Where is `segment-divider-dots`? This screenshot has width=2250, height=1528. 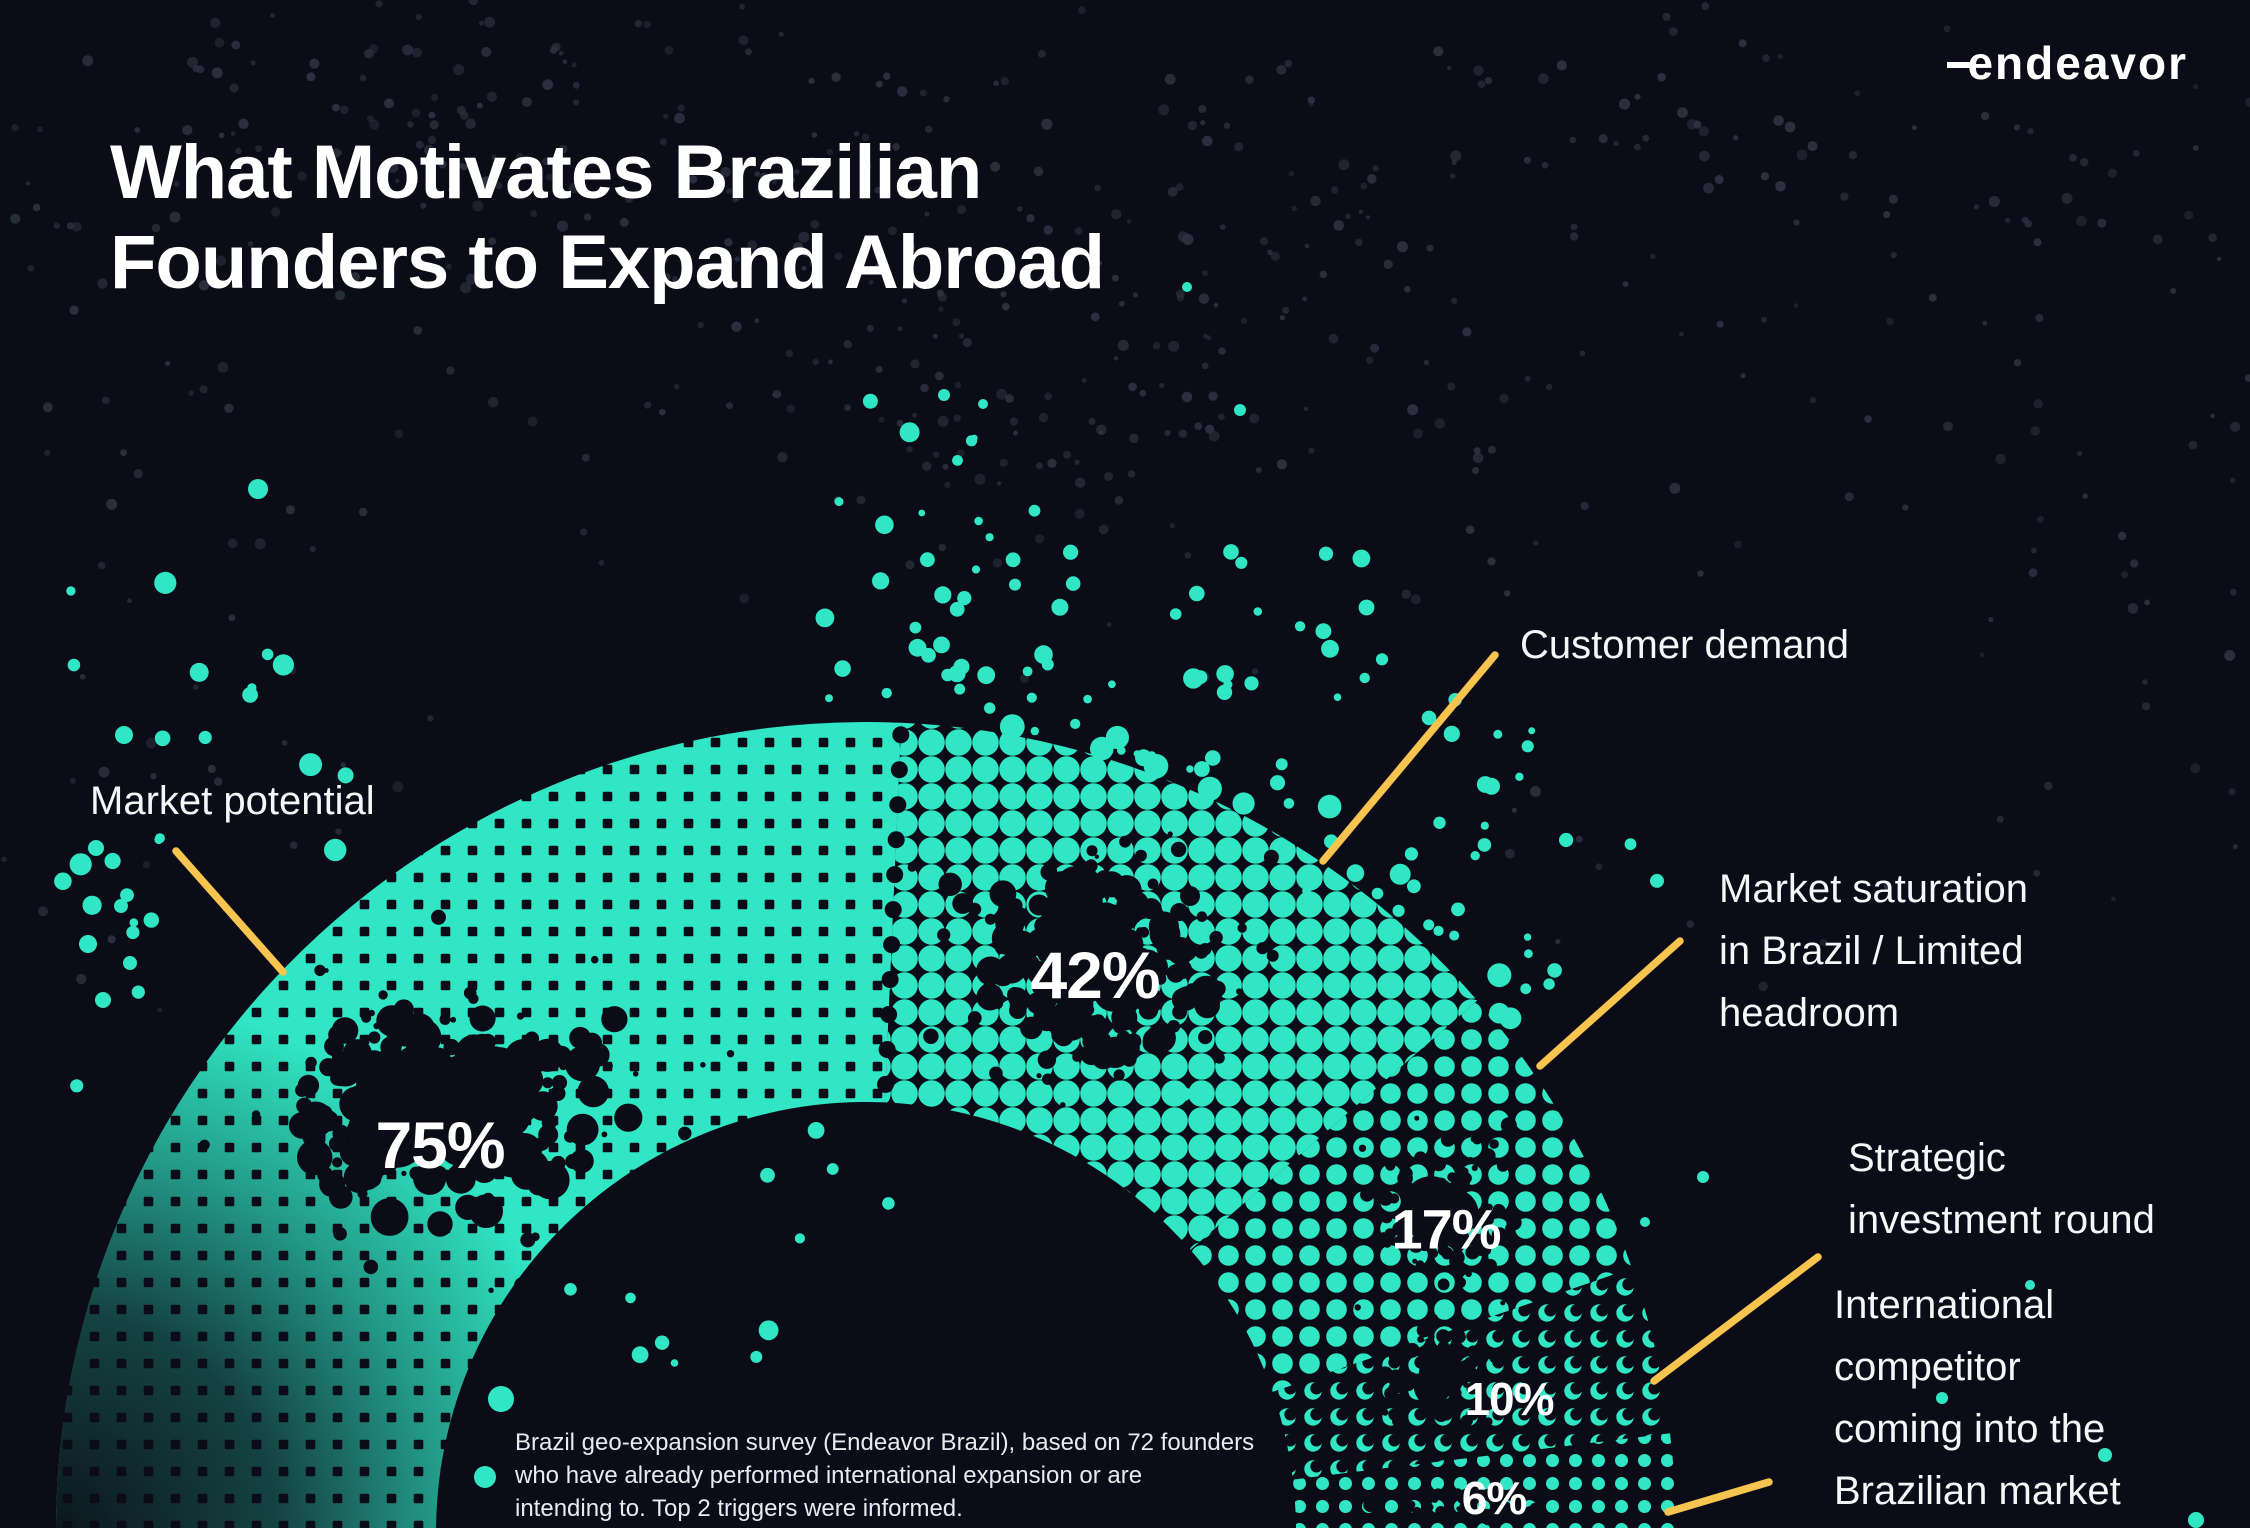
segment-divider-dots is located at coordinates (893, 909).